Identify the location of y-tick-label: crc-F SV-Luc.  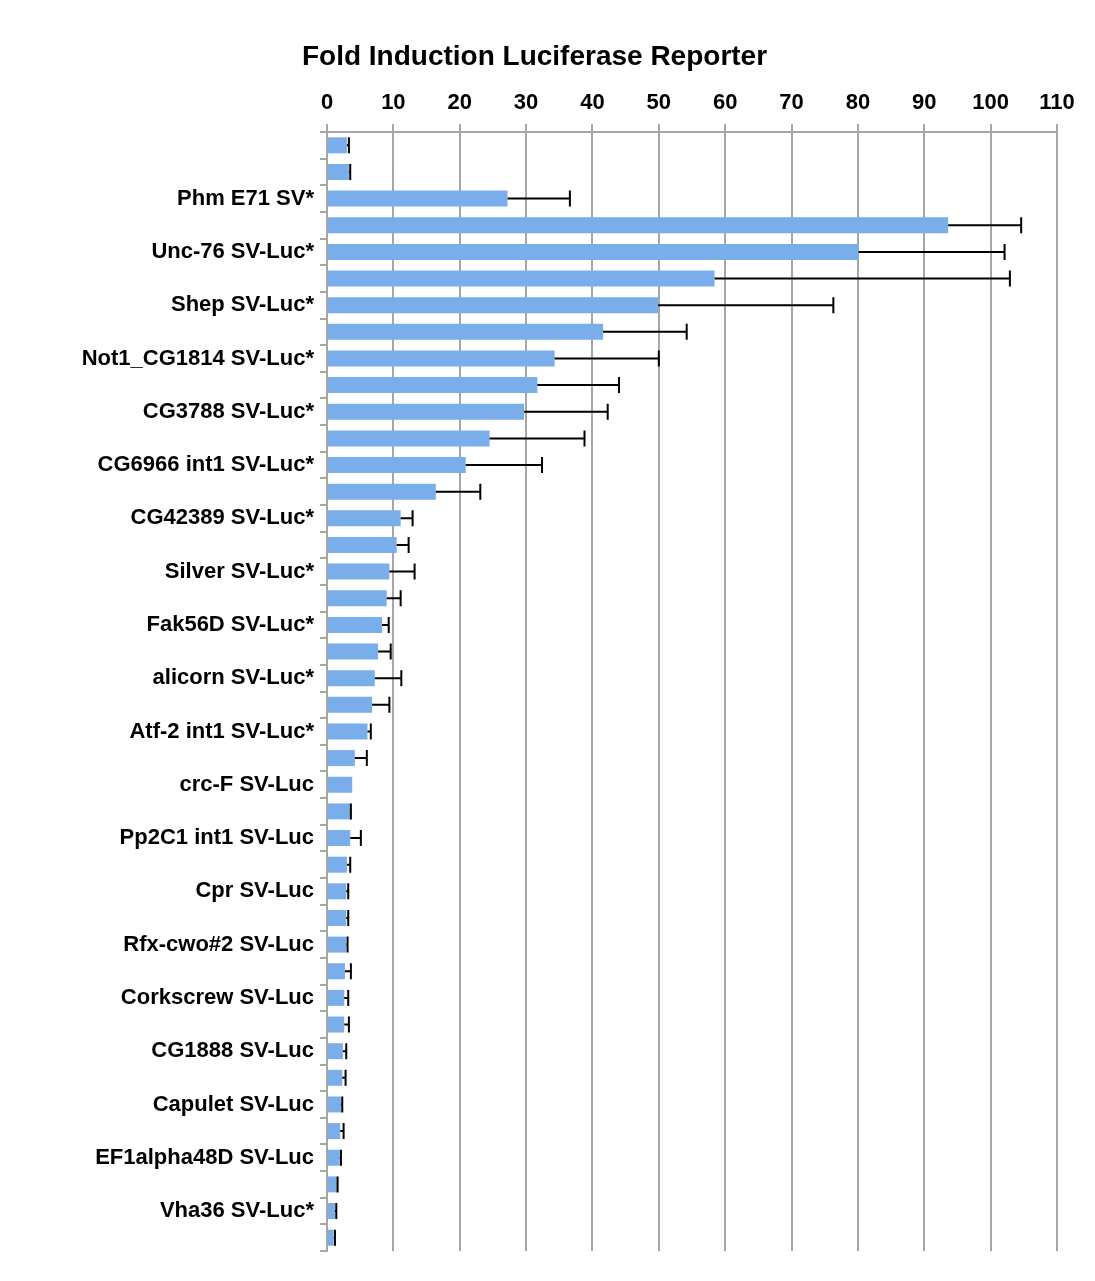
(246, 783).